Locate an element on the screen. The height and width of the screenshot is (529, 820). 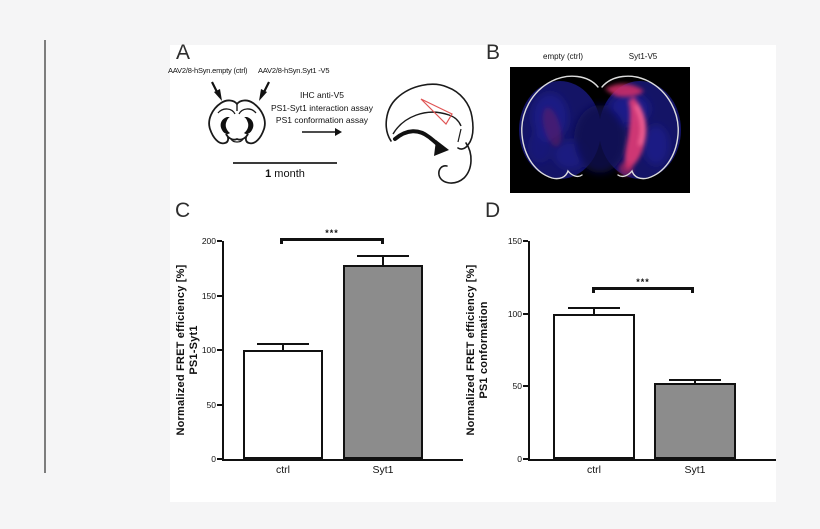
chart-d-significance-bracket: *** is located at coordinates (643, 285).